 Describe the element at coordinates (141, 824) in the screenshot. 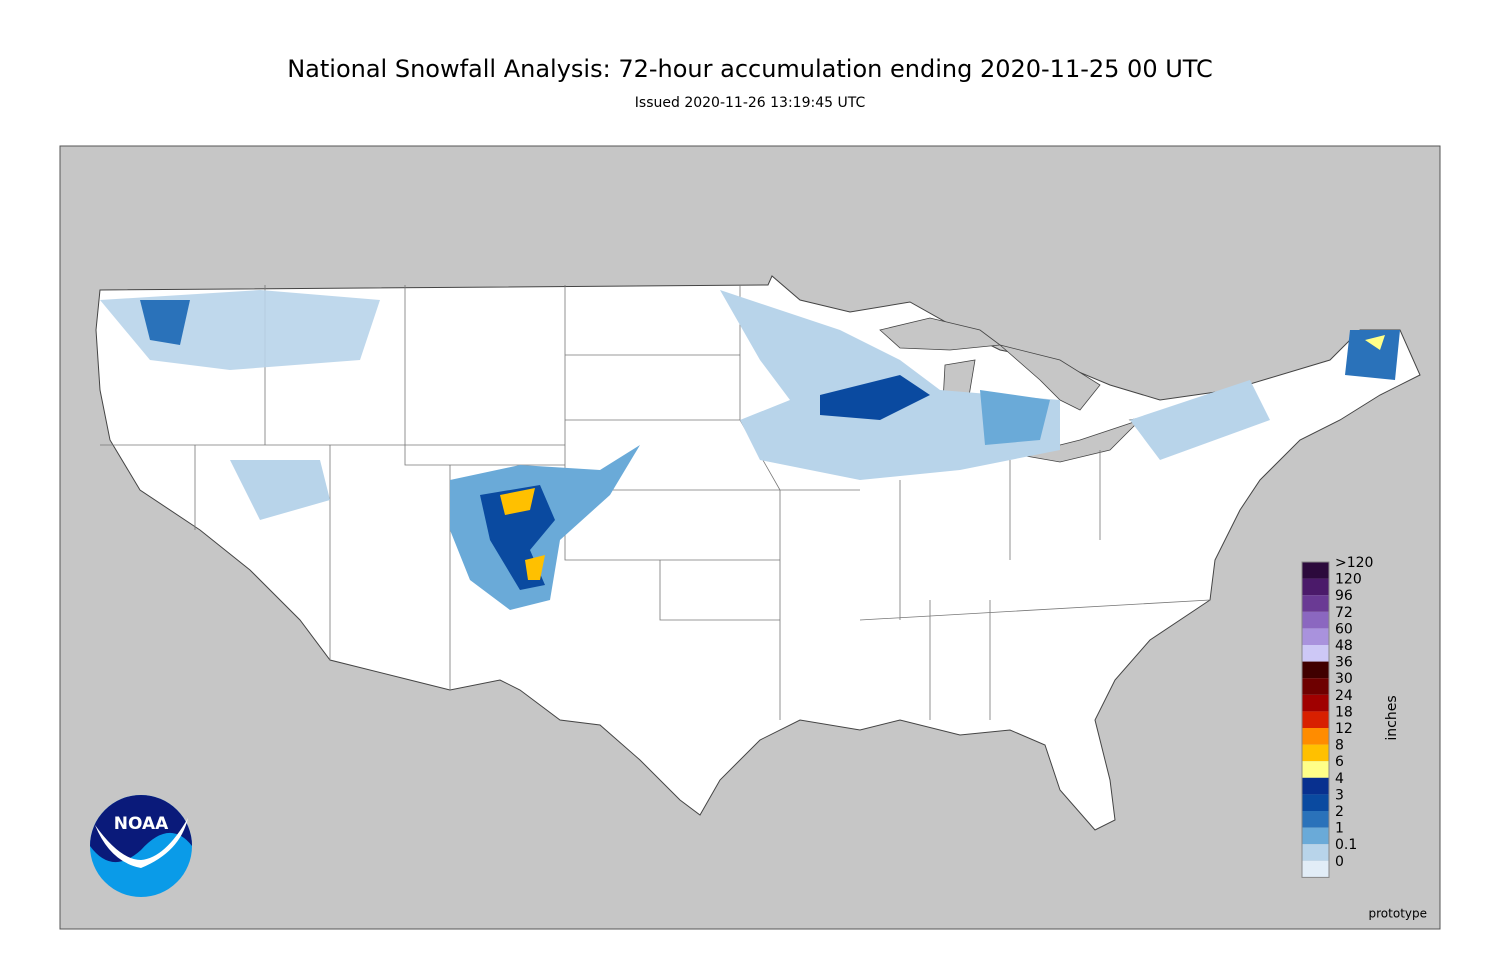

I see `logo-text: NOAA` at that location.